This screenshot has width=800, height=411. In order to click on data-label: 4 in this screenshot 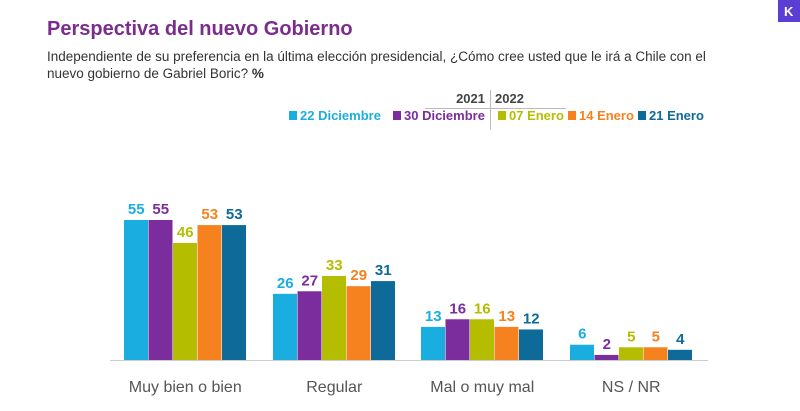, I will do `click(680, 339)`.